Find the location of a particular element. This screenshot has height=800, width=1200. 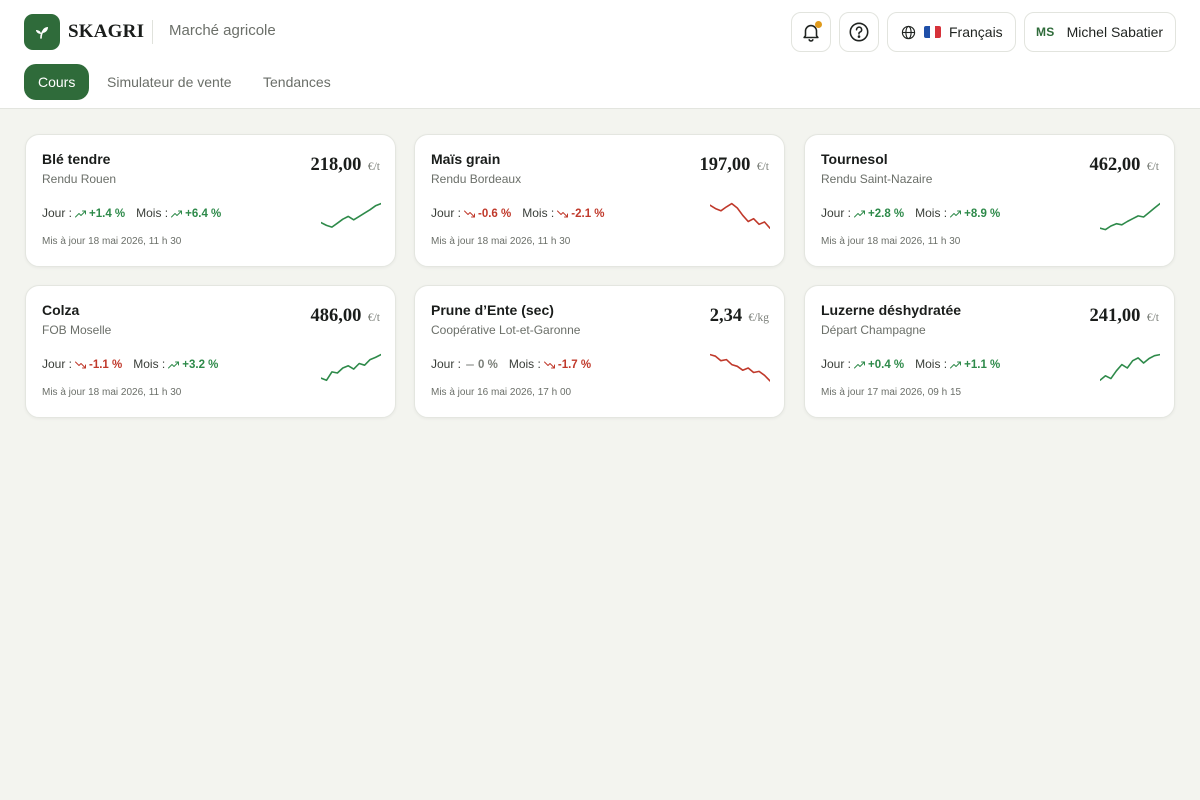

updated-timestamp: Mis à jour 17 mai 2026, 09 h 15 is located at coordinates (891, 392).